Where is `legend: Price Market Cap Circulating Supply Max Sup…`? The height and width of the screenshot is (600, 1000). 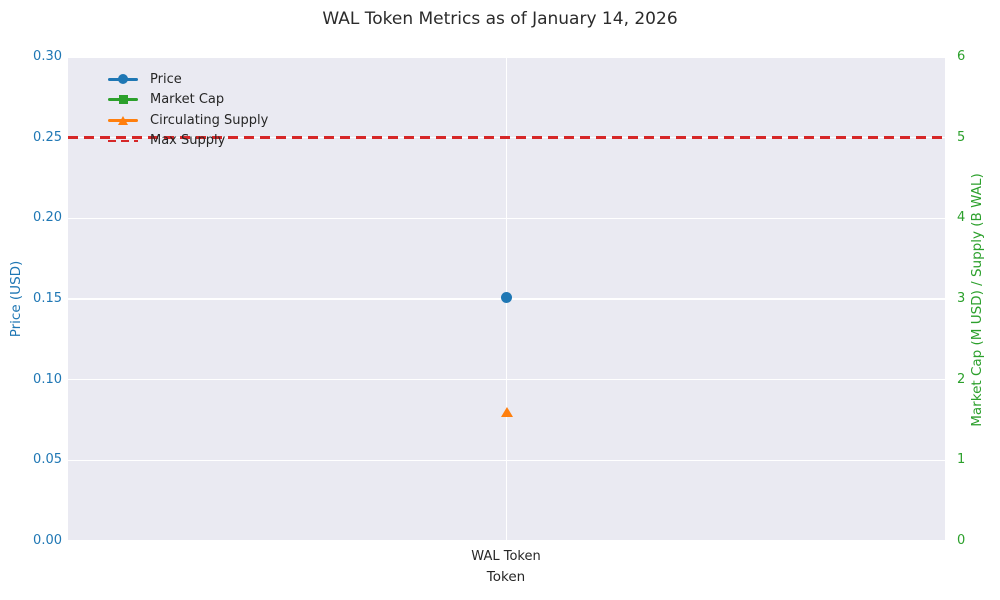 legend: Price Market Cap Circulating Supply Max Sup… is located at coordinates (188, 110).